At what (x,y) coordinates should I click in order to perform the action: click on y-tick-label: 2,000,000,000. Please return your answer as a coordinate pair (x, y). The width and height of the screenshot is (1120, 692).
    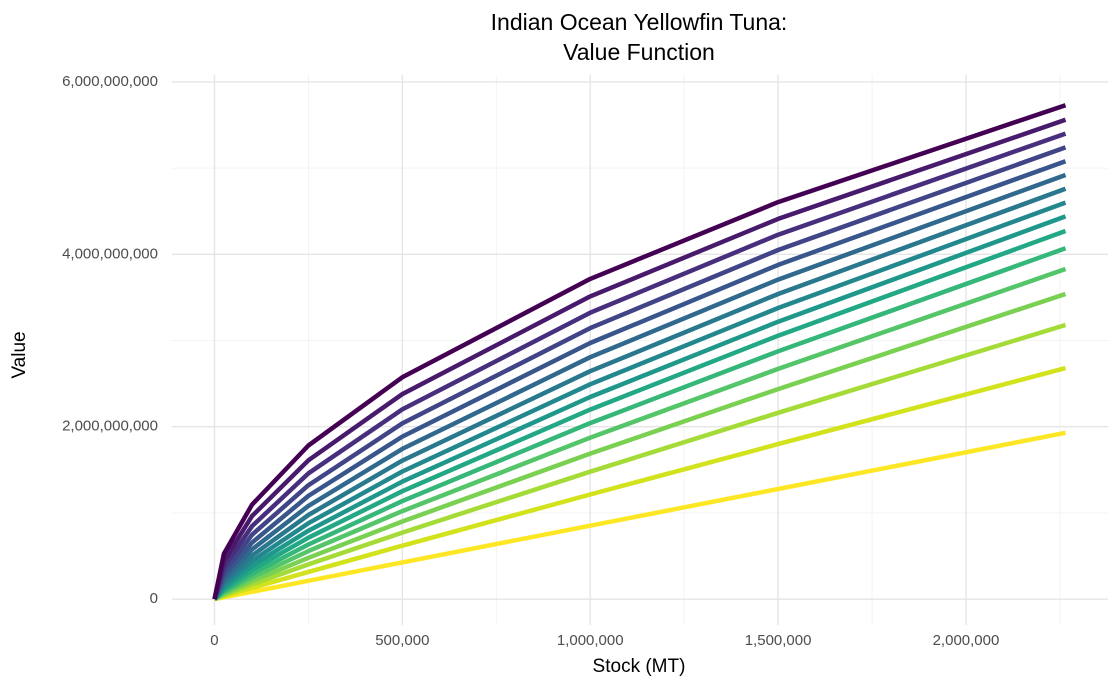
    Looking at the image, I should click on (110, 426).